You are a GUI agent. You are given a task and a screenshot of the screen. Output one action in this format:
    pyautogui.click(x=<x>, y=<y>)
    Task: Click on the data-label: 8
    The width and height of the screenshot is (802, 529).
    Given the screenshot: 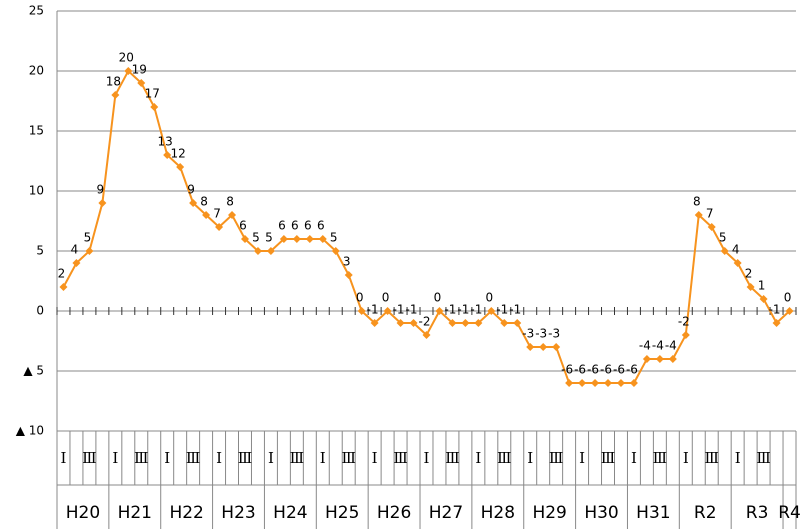 What is the action you would take?
    pyautogui.click(x=697, y=202)
    